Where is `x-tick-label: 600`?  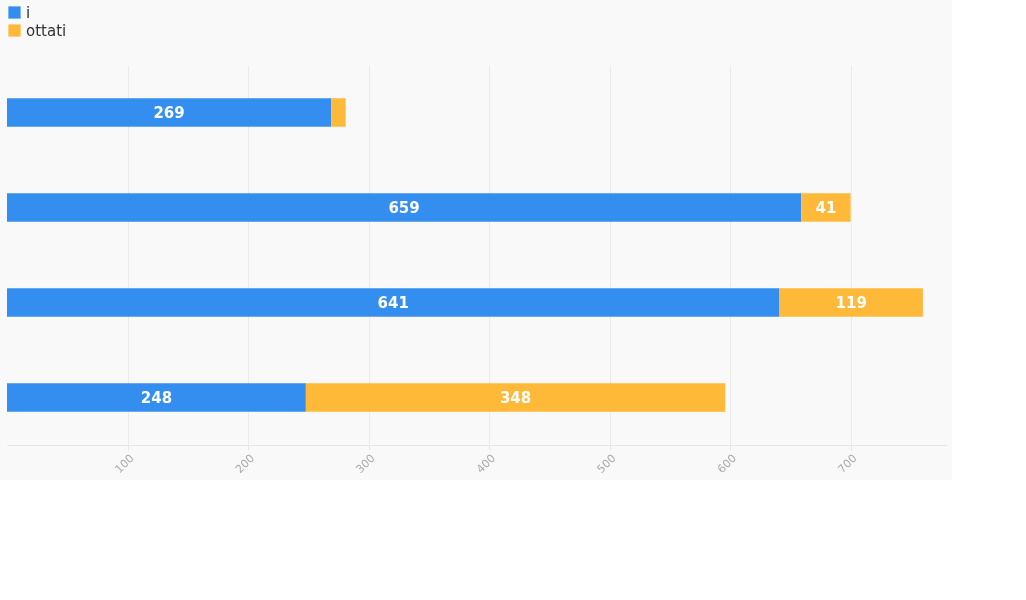
x-tick-label: 600 is located at coordinates (727, 463).